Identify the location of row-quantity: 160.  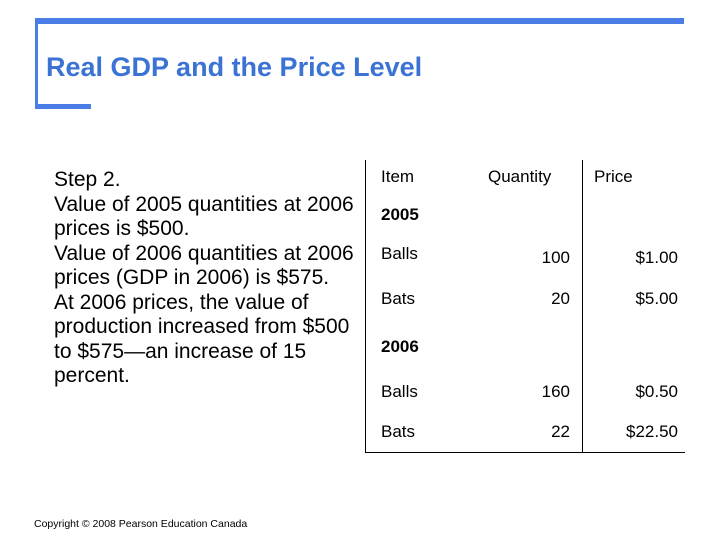
(555, 391).